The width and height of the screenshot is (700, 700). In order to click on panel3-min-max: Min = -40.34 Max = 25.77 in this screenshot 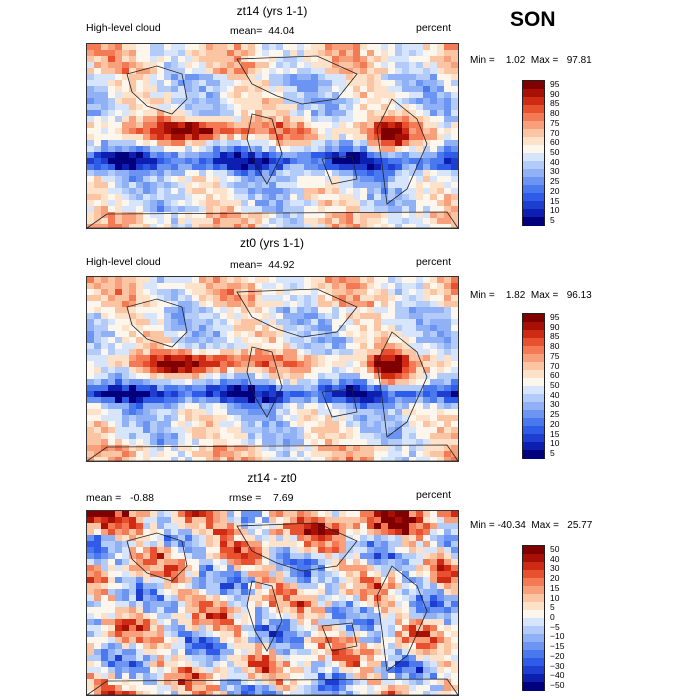, I will do `click(531, 525)`.